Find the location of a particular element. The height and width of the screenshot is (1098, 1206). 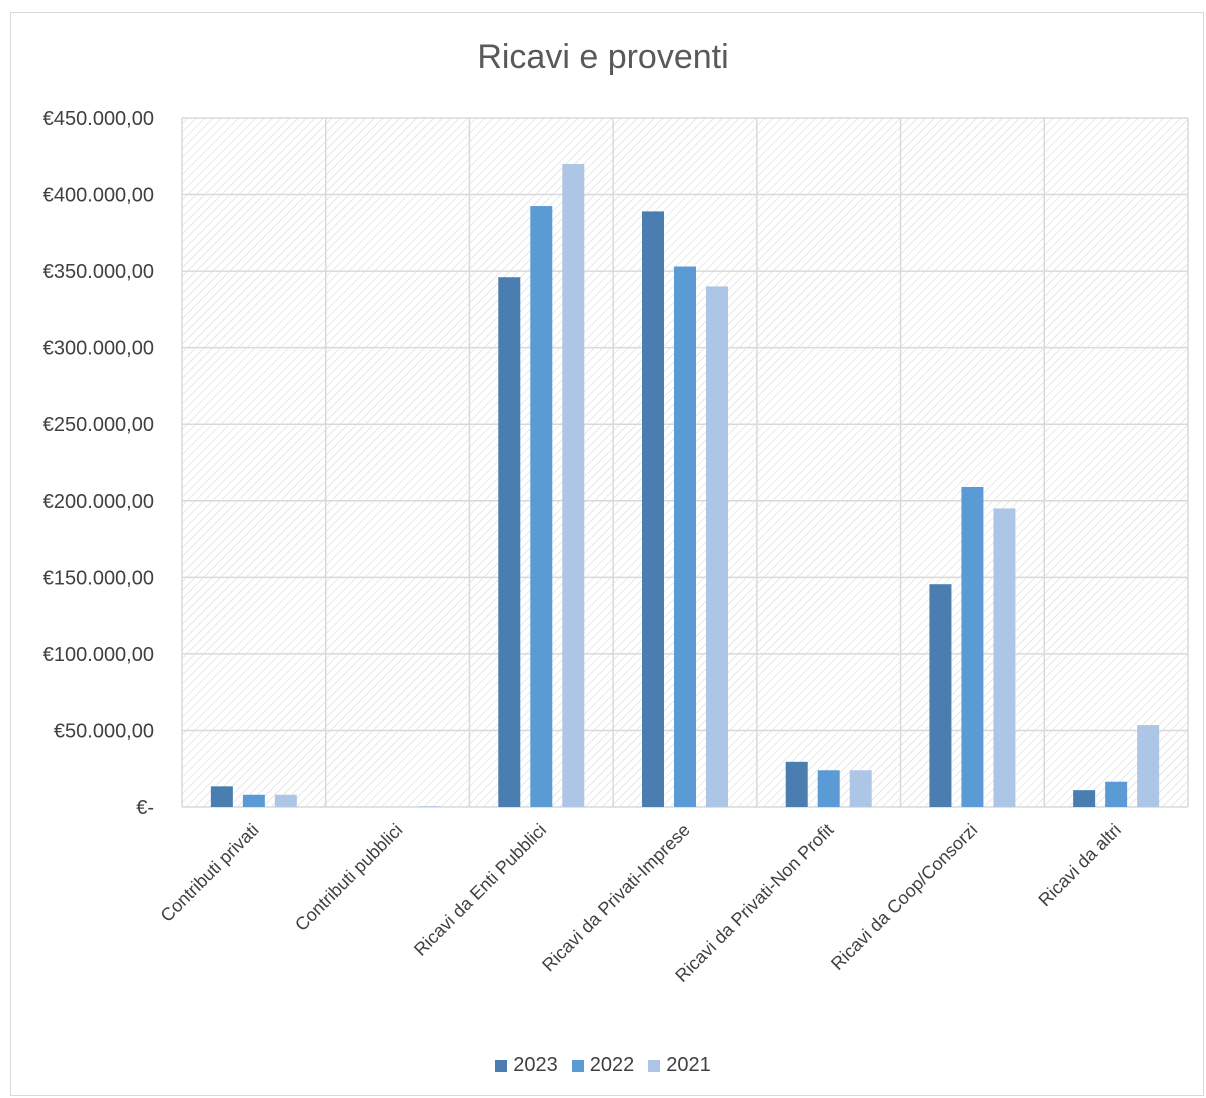

x-category-label: Contributi pubblici is located at coordinates (348, 877).